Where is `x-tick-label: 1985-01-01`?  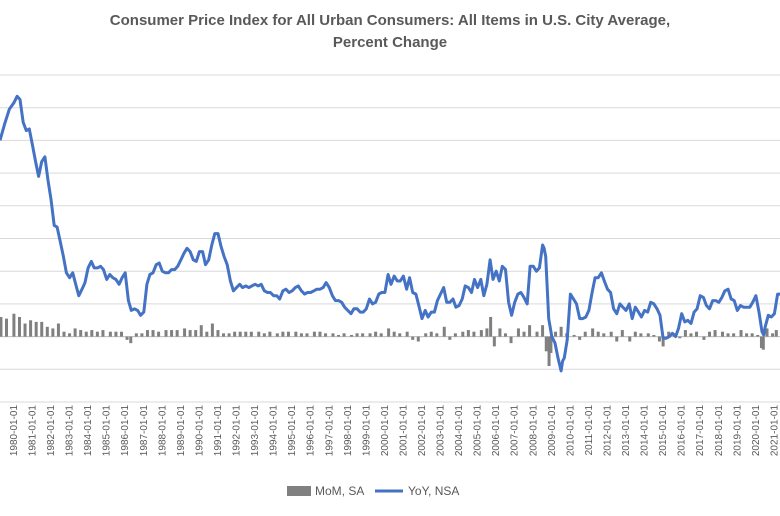 x-tick-label: 1985-01-01 is located at coordinates (107, 431).